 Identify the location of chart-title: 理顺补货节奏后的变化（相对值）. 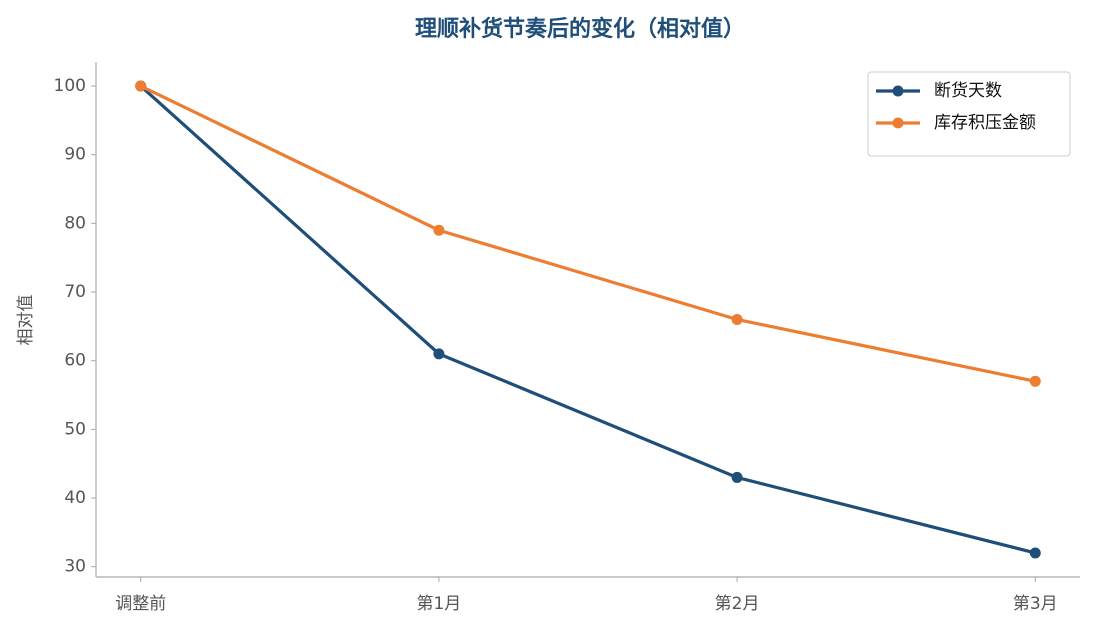
(580, 29).